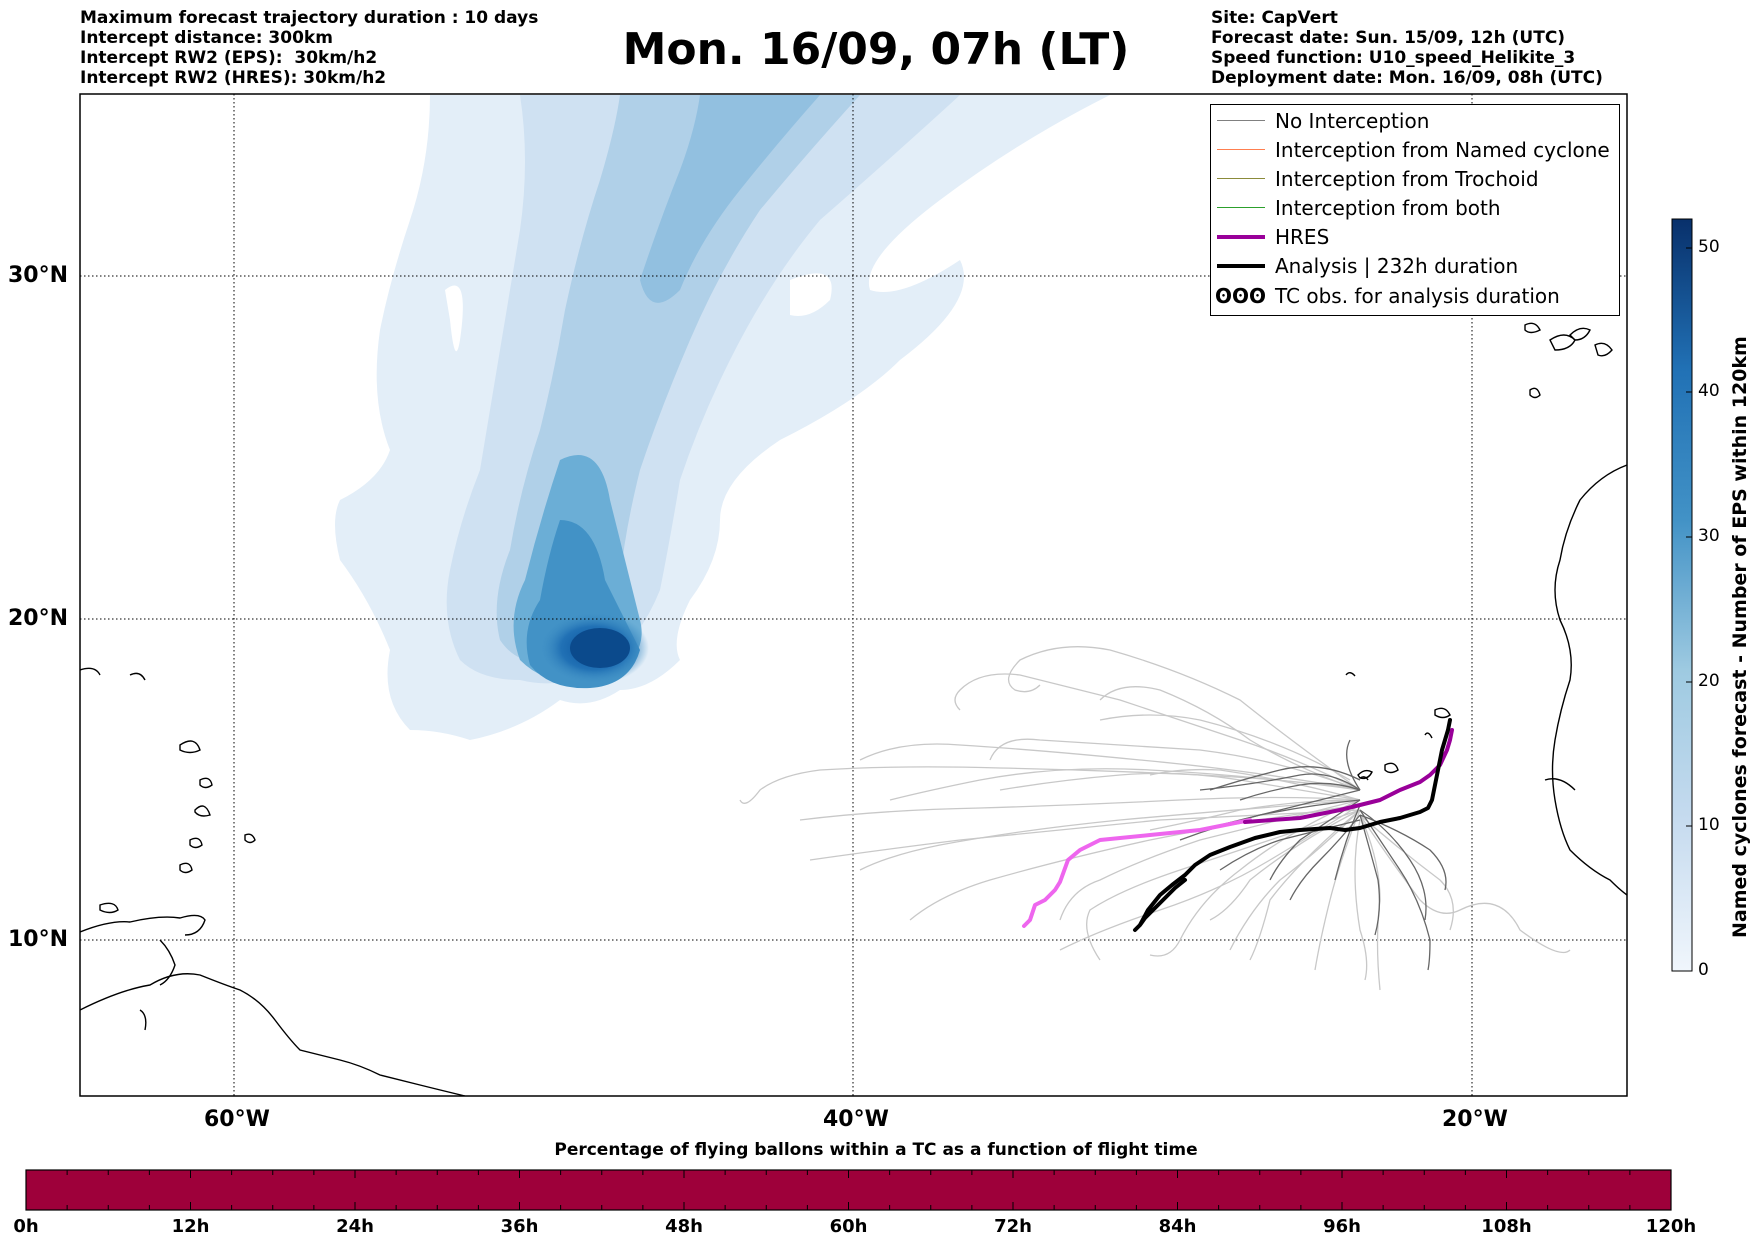 The width and height of the screenshot is (1752, 1241). Describe the element at coordinates (856, 1119) in the screenshot. I see `lon-label-40w: 40°W` at that location.